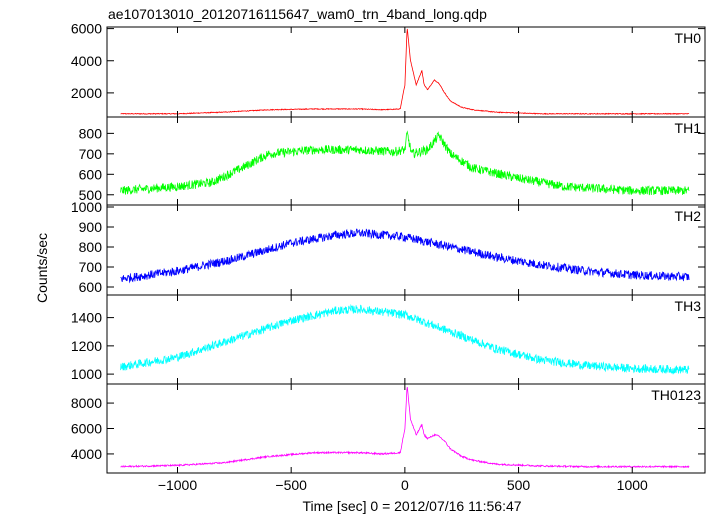  What do you see at coordinates (178, 485) in the screenshot?
I see `x-tick-label: −1000` at bounding box center [178, 485].